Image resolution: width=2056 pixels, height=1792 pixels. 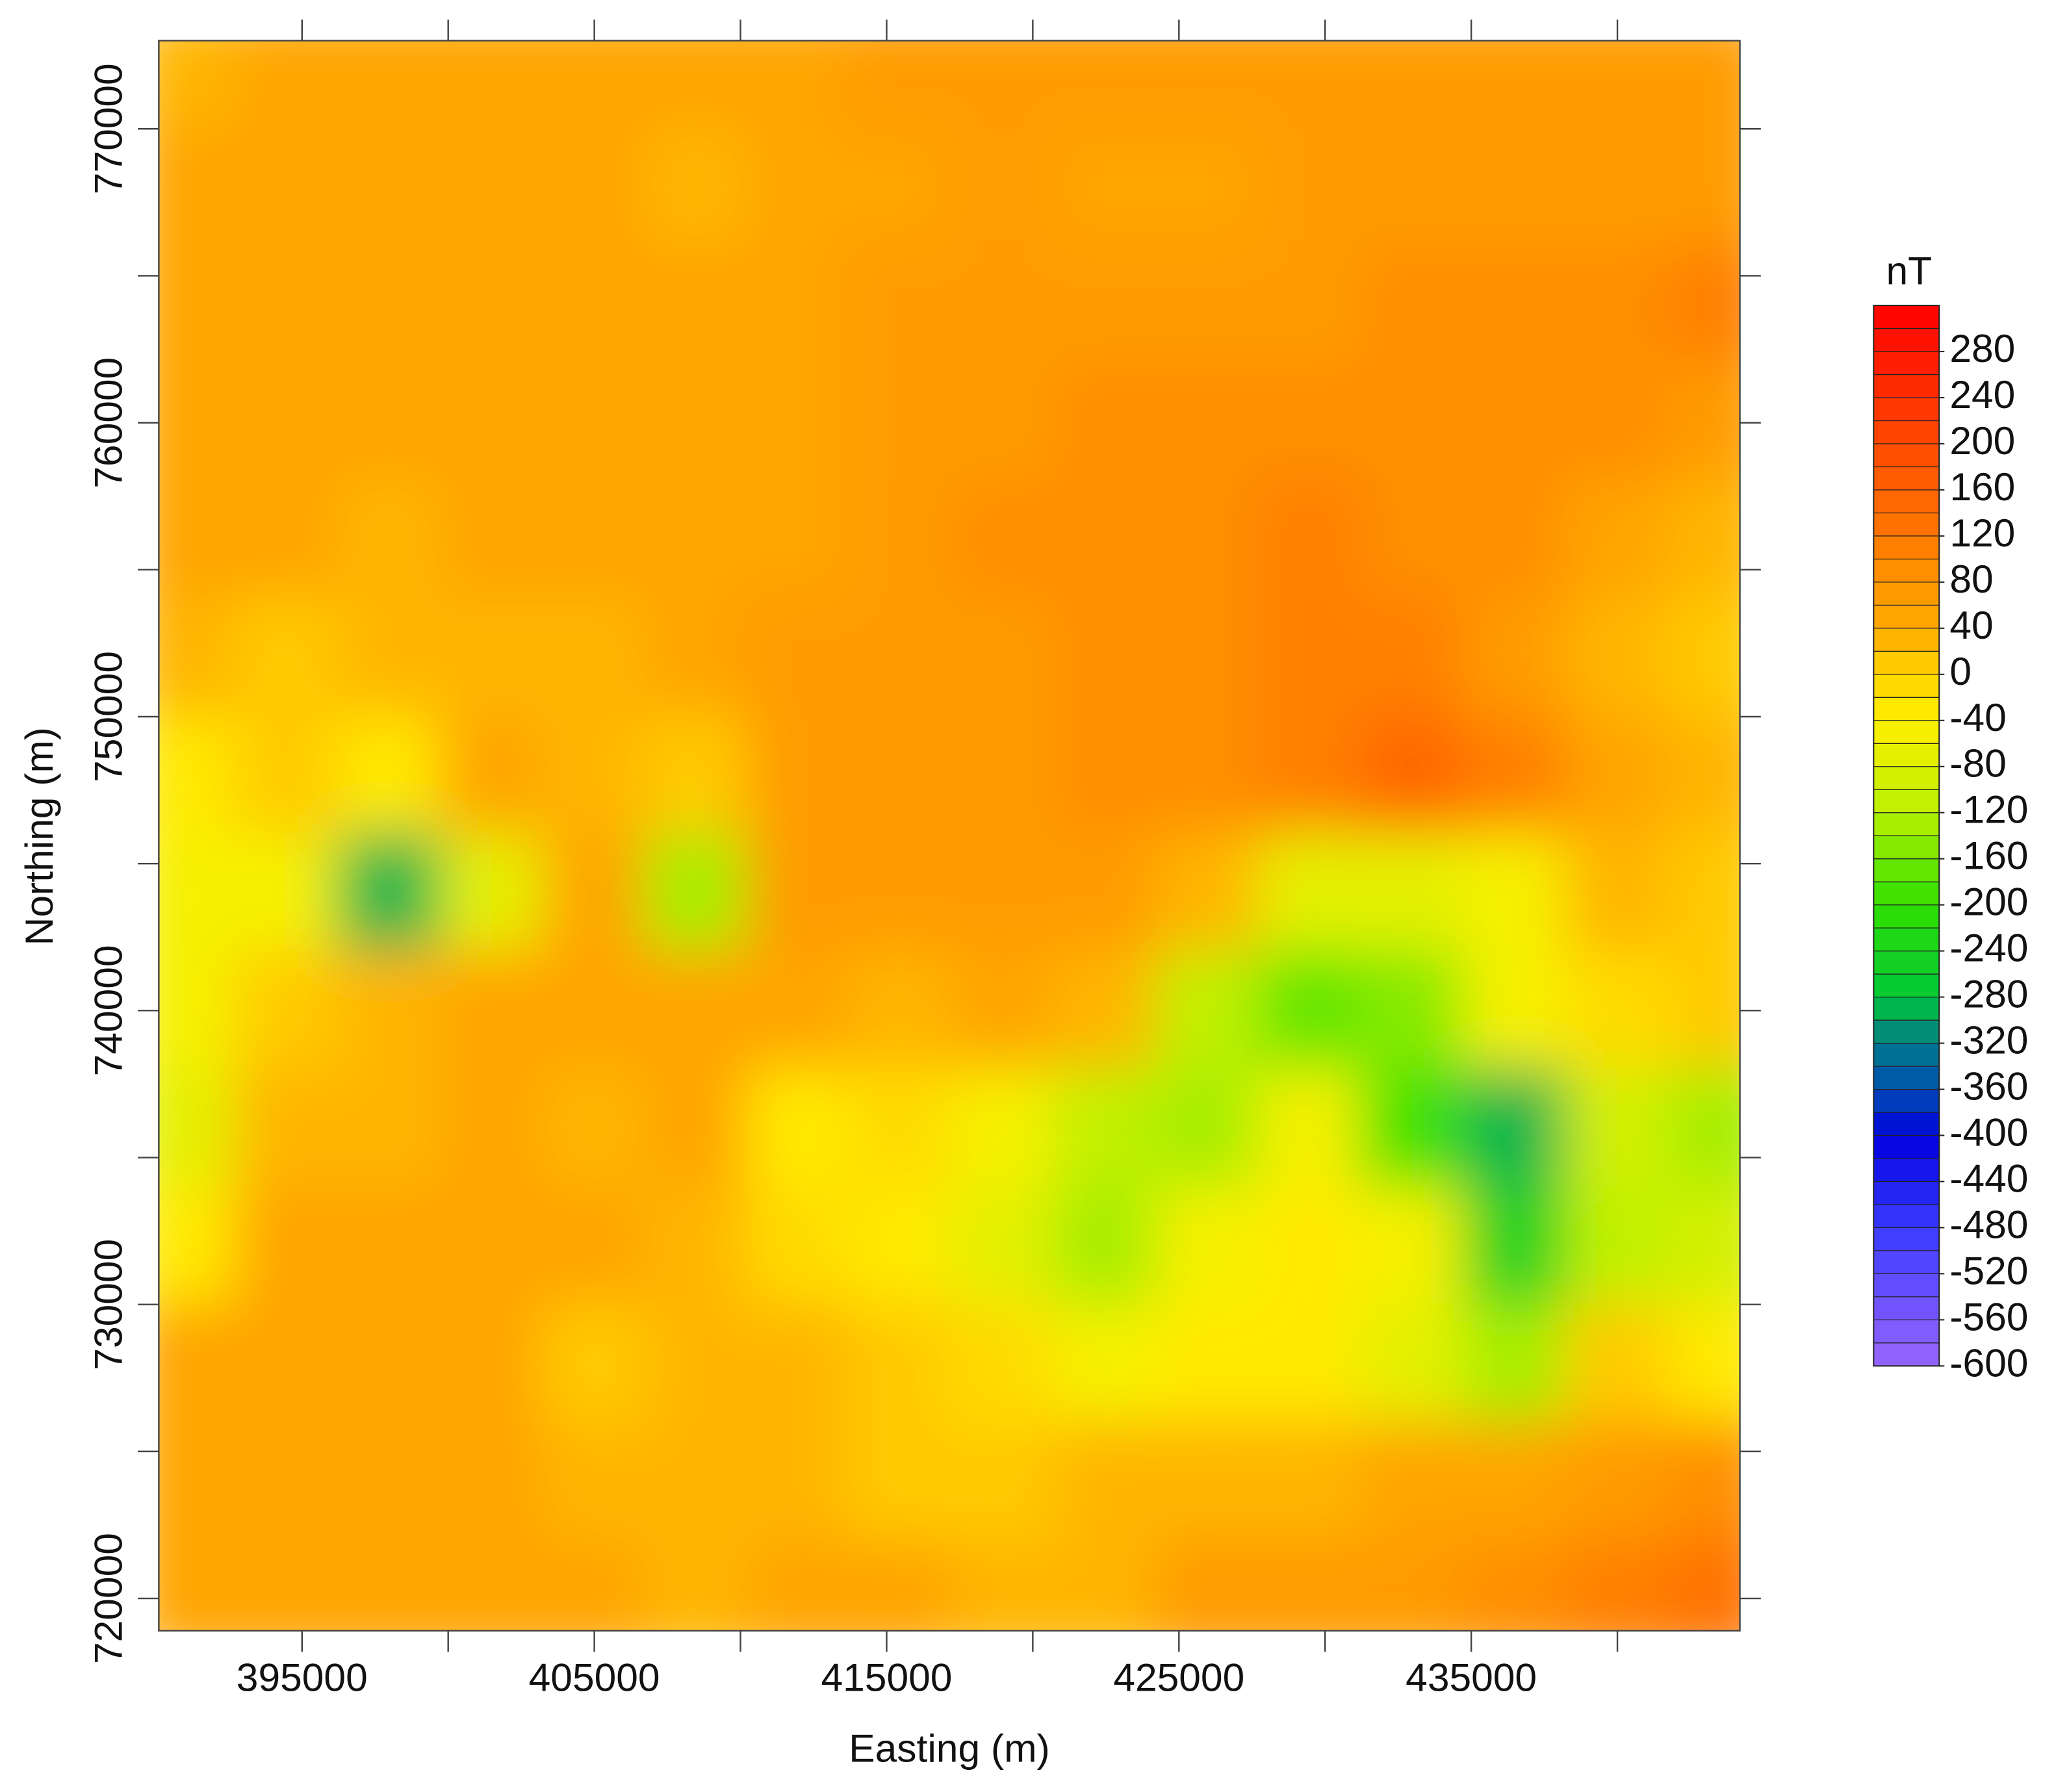 What do you see at coordinates (1982, 533) in the screenshot?
I see `colorbar-tick-label: 120` at bounding box center [1982, 533].